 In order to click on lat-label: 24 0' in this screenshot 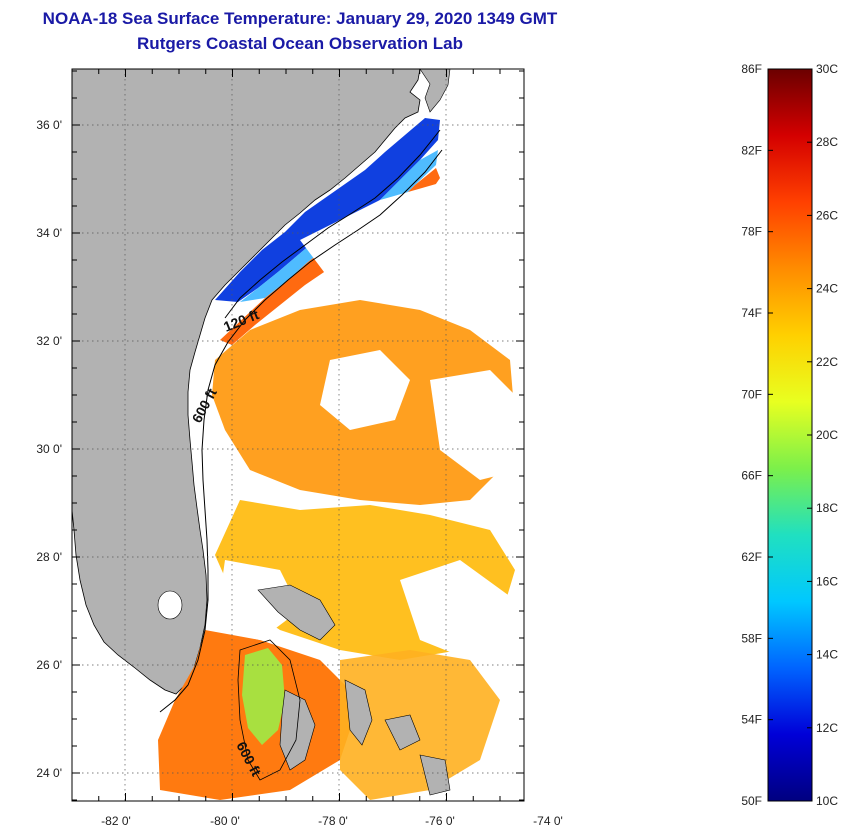, I will do `click(49, 773)`.